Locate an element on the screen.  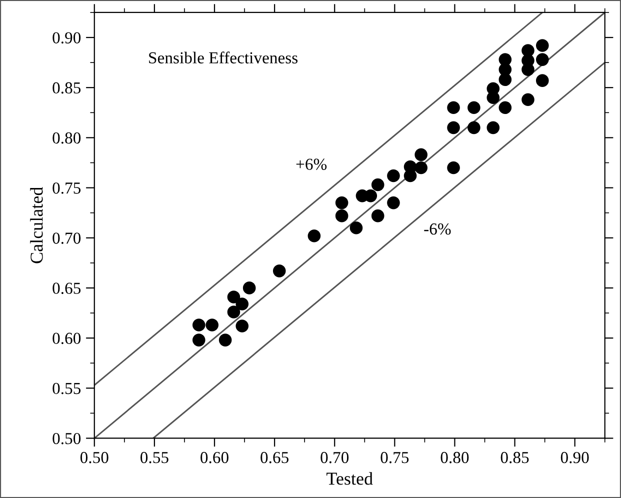
y-tick-label: 0.60 is located at coordinates (66, 338).